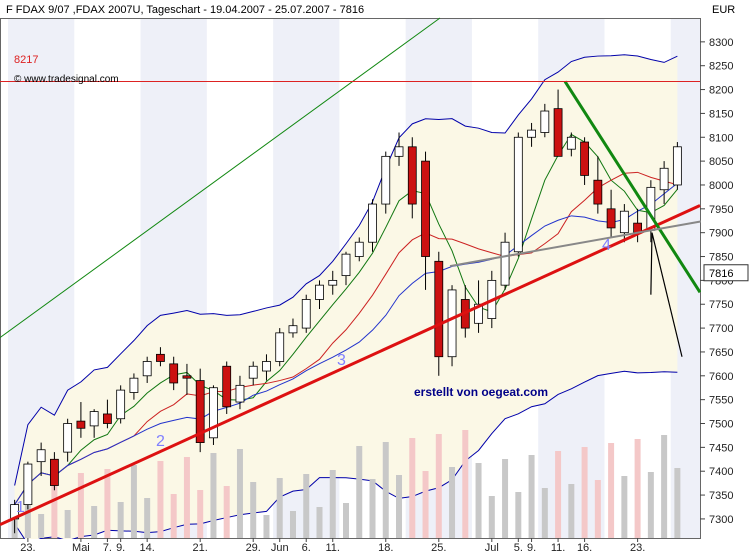  What do you see at coordinates (721, 329) in the screenshot?
I see `price-tick-label: 7700` at bounding box center [721, 329].